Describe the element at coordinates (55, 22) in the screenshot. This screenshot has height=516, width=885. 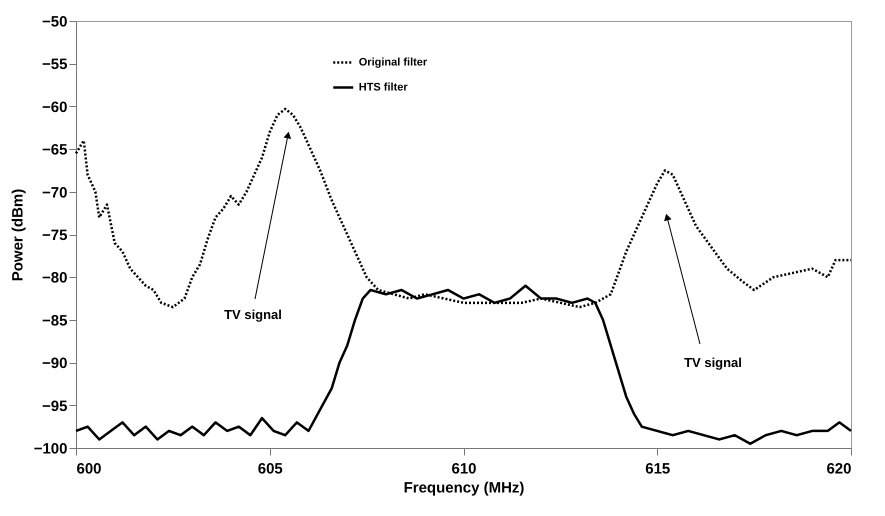
I see `y-tick-label: −50` at that location.